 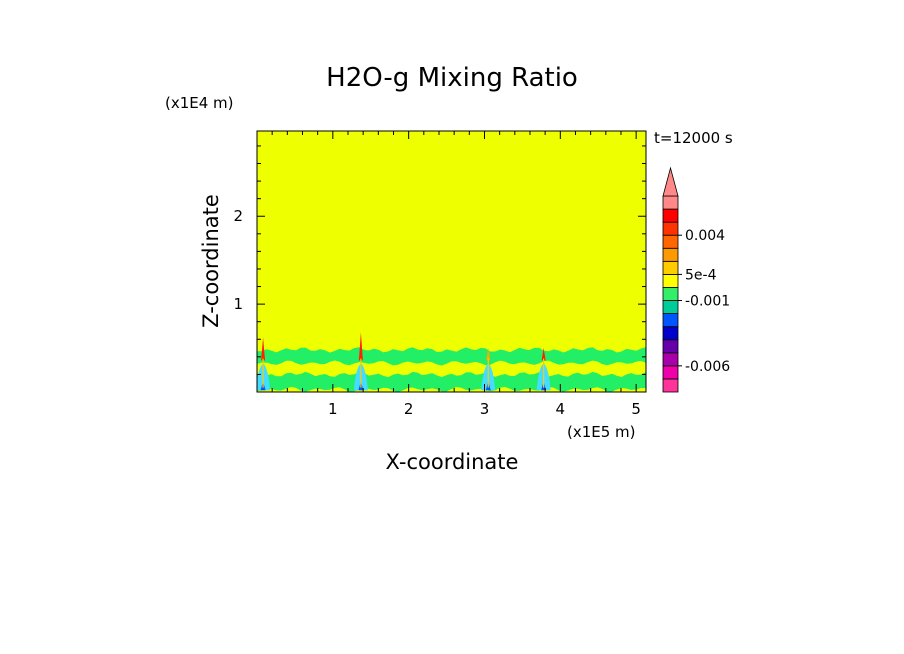 What do you see at coordinates (670, 181) in the screenshot?
I see `colorbar-arrow` at bounding box center [670, 181].